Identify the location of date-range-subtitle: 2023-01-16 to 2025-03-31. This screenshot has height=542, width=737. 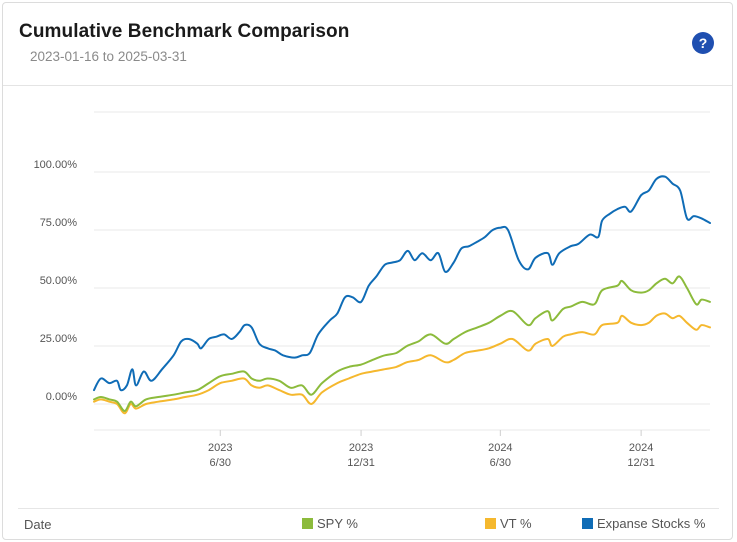
(108, 56).